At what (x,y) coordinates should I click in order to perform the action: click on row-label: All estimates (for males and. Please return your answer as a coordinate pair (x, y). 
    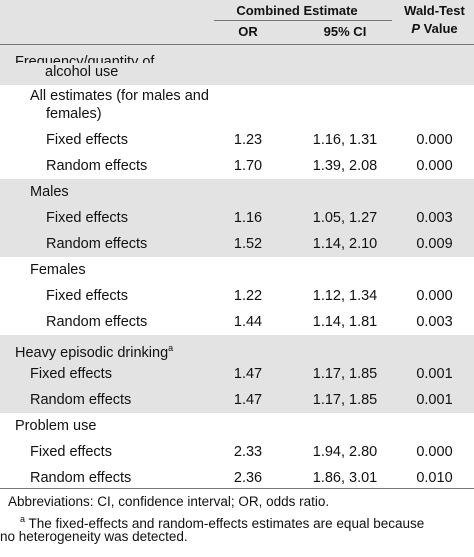
    Looking at the image, I should click on (119, 96).